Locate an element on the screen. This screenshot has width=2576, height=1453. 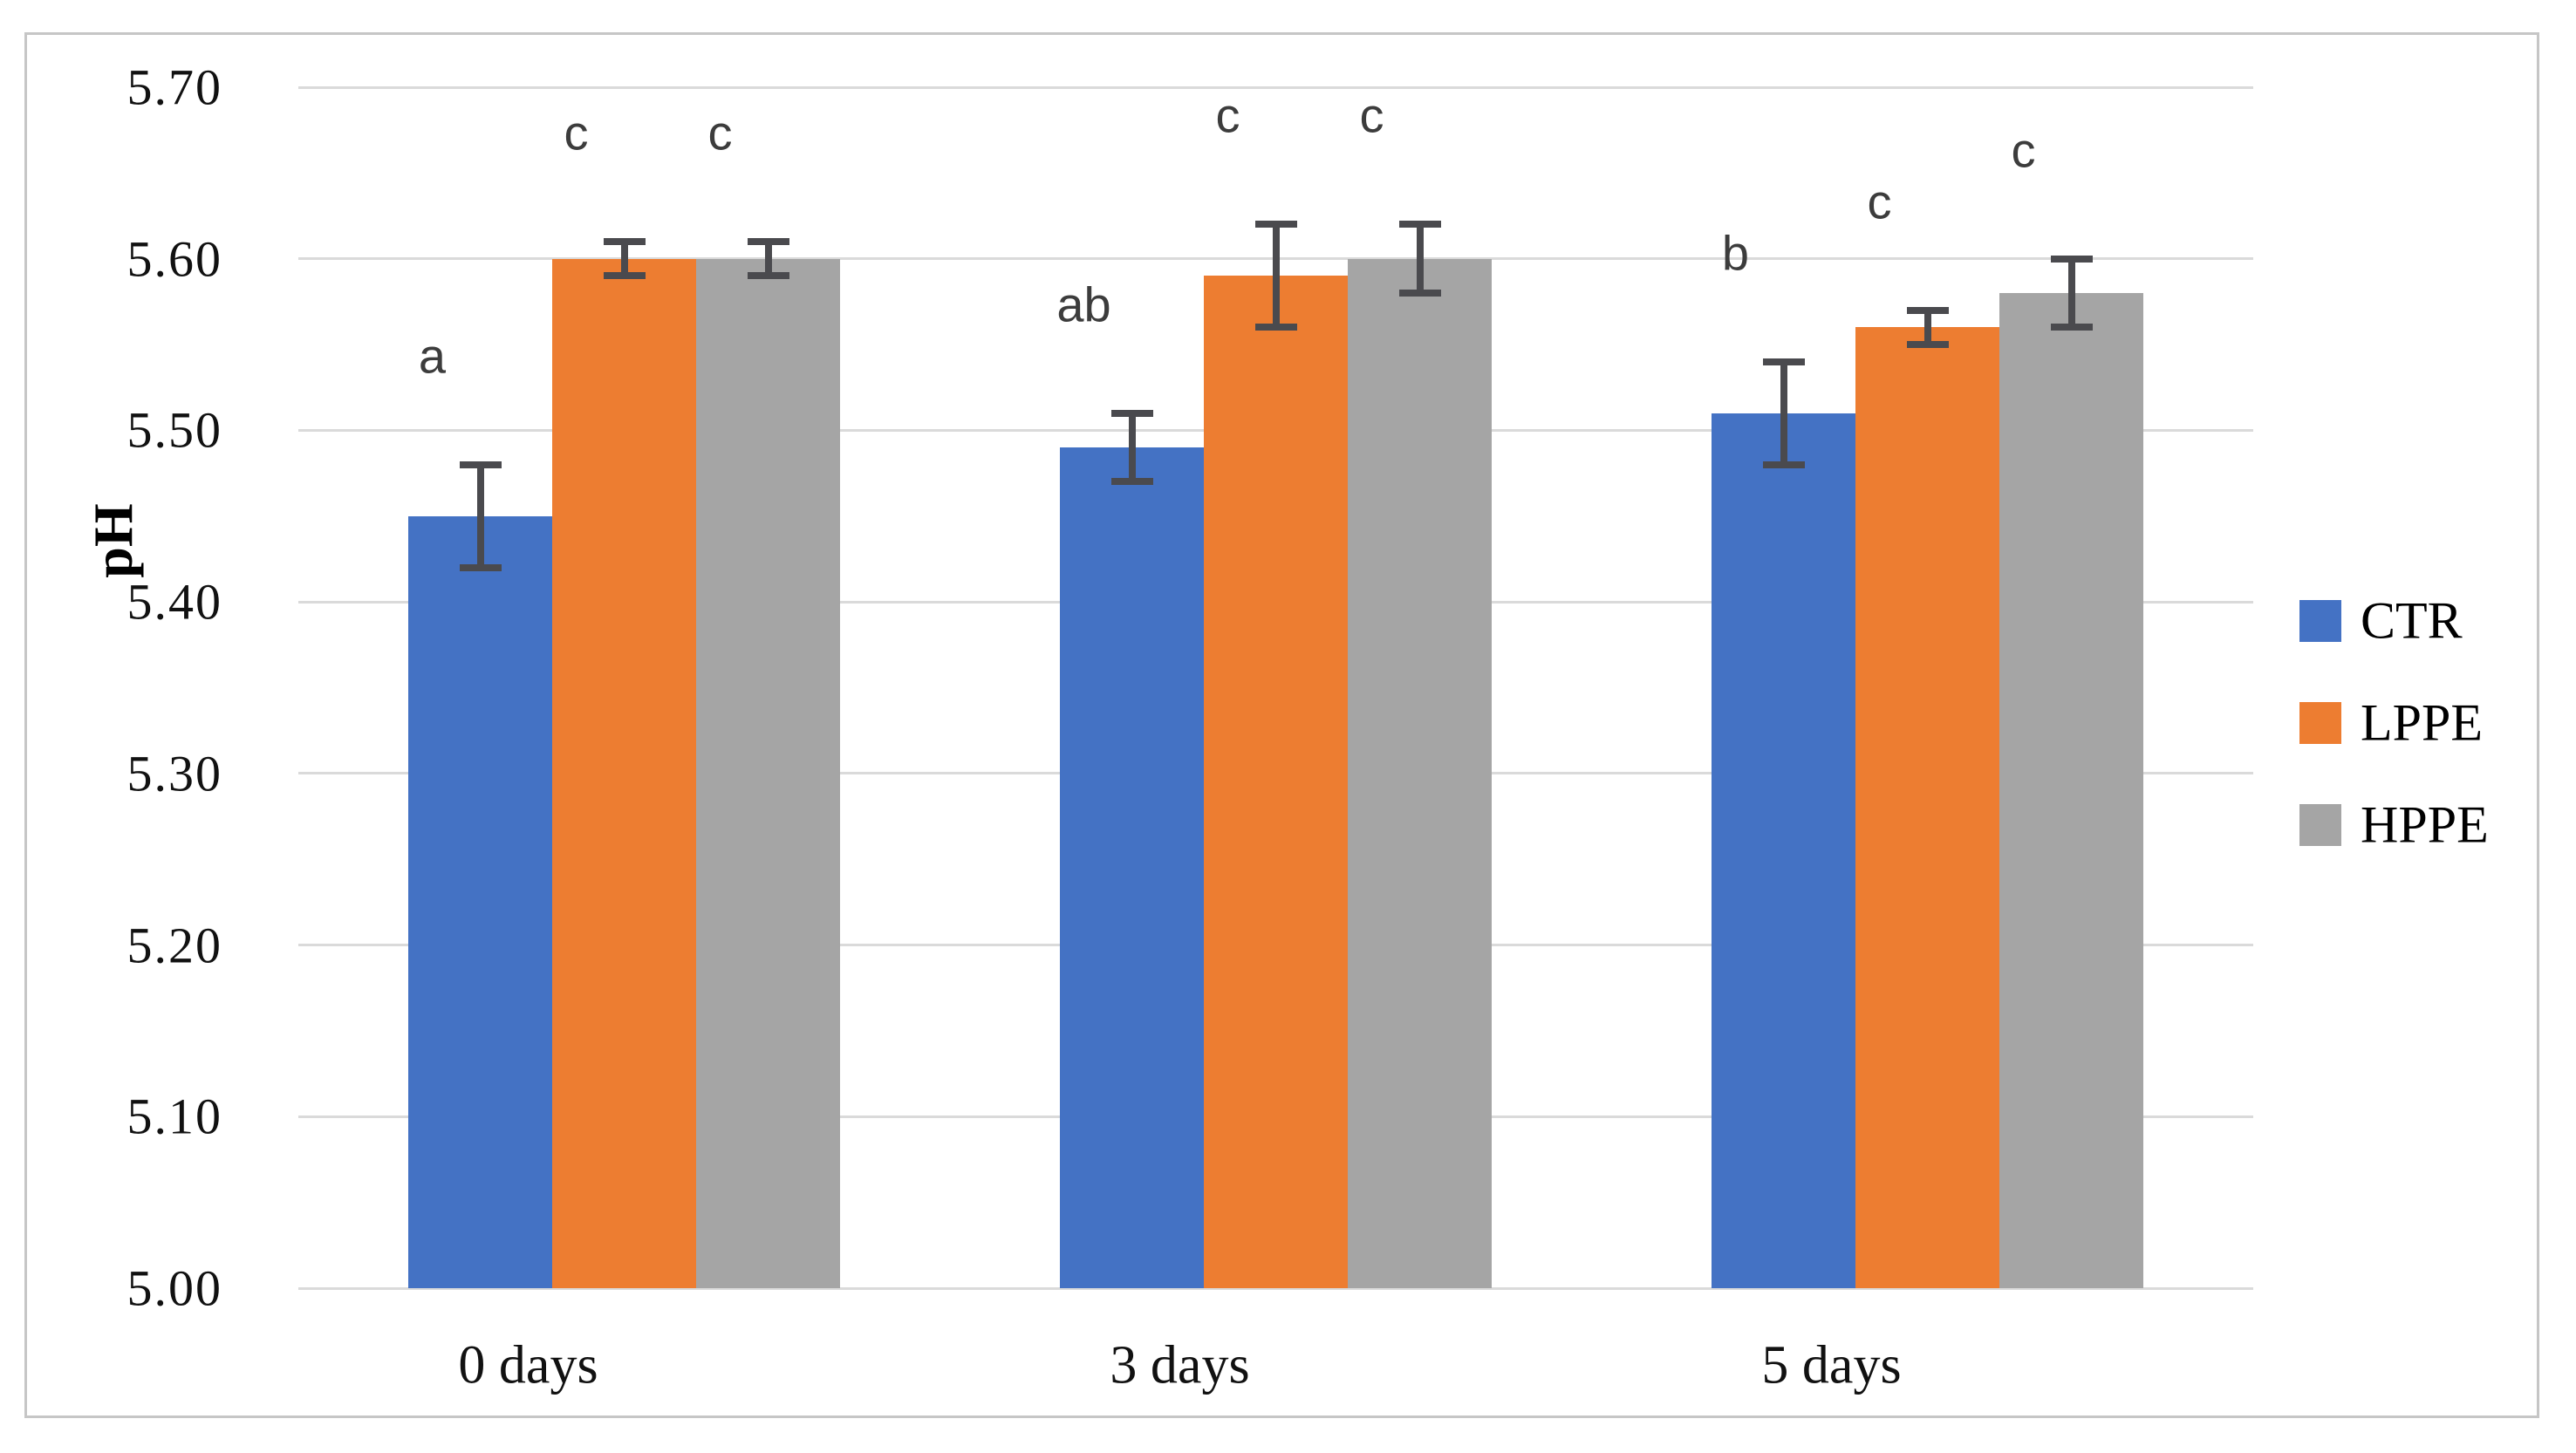
y-tick-label: 5.20 is located at coordinates (174, 945).